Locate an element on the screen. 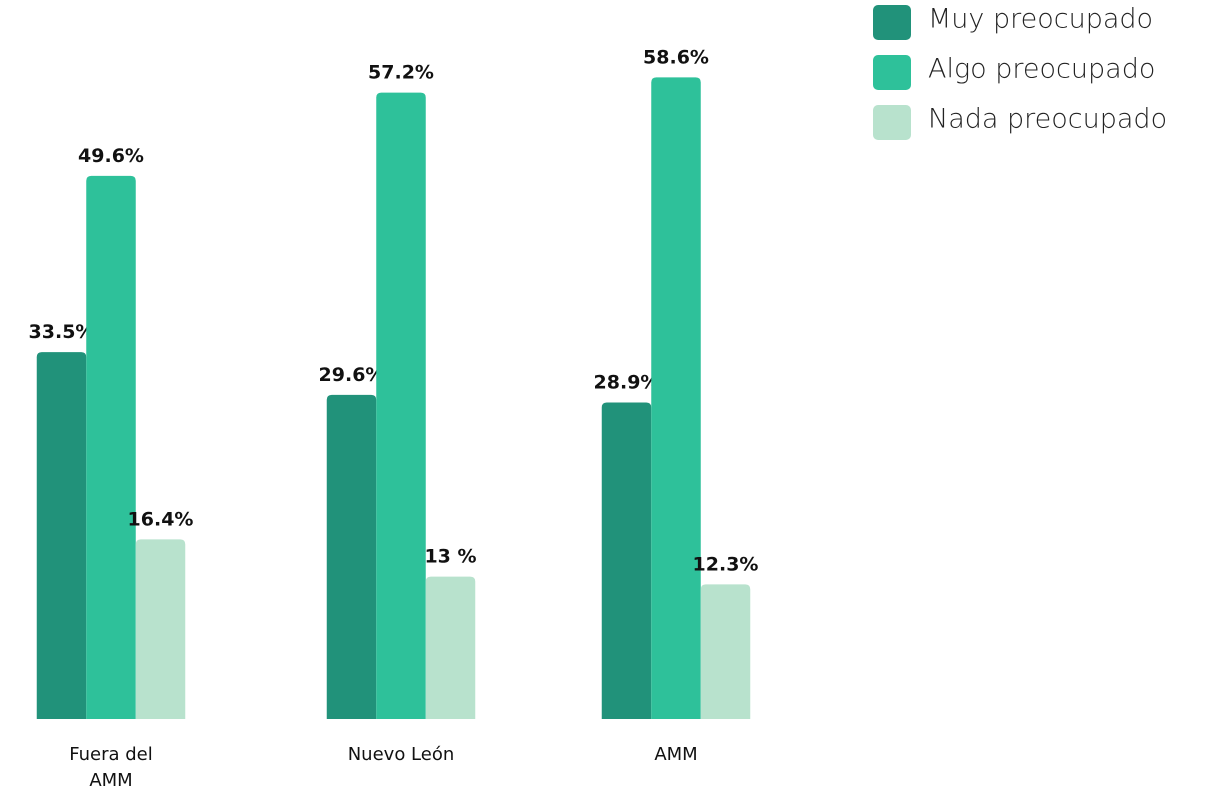  data-label: 58.6% is located at coordinates (676, 57).